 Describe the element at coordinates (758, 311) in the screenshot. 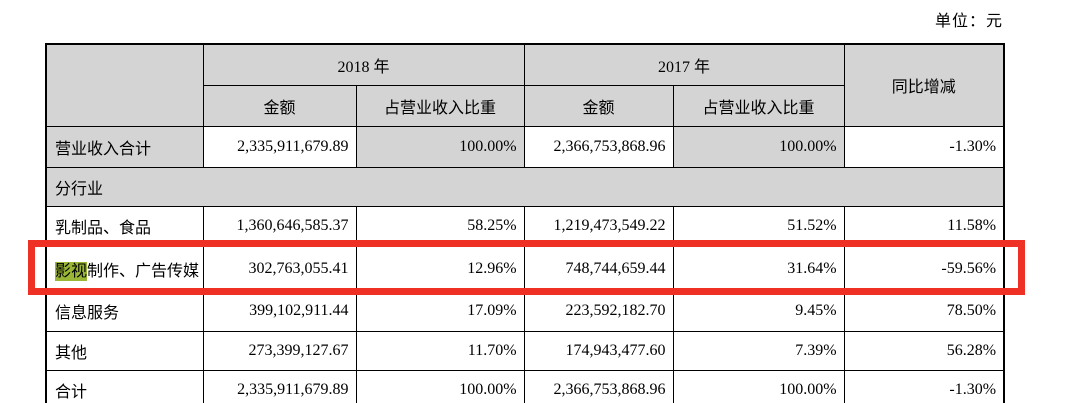

I see `cell-ratio-2017: 9.45%` at that location.